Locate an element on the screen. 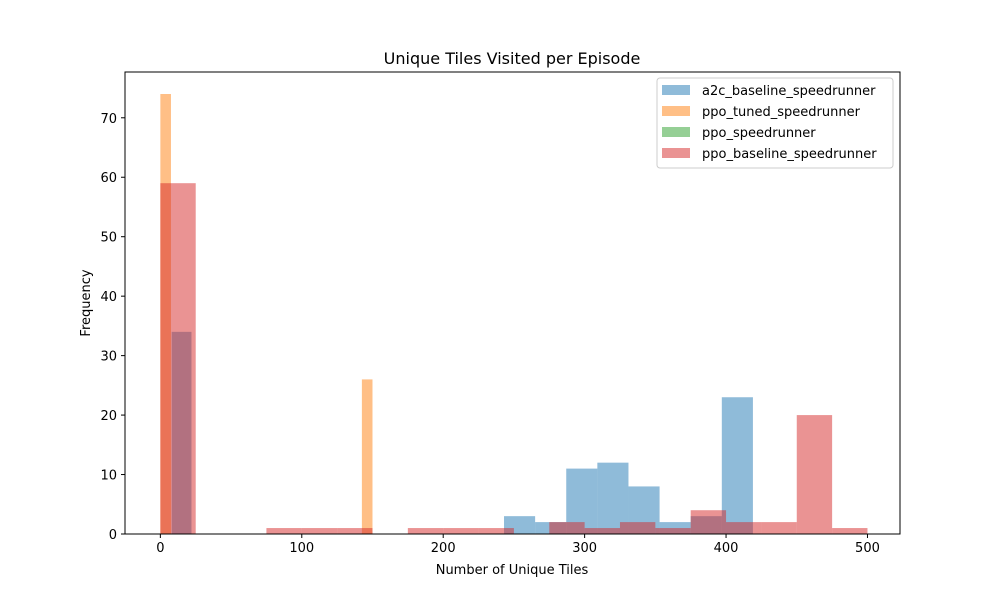  y-tick-label: 30 is located at coordinates (108, 357).